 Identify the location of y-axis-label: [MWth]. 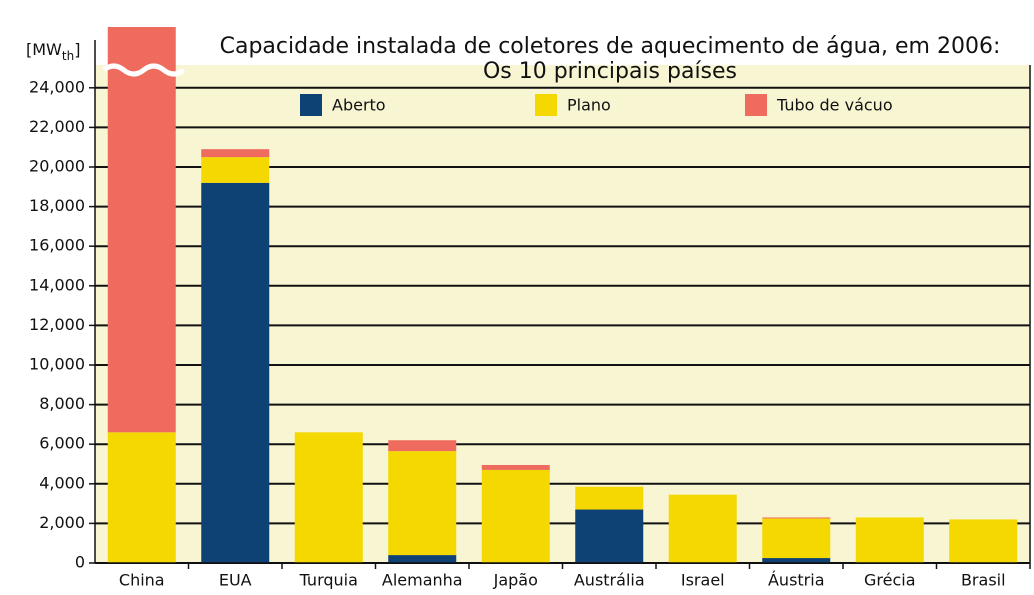
(53, 51).